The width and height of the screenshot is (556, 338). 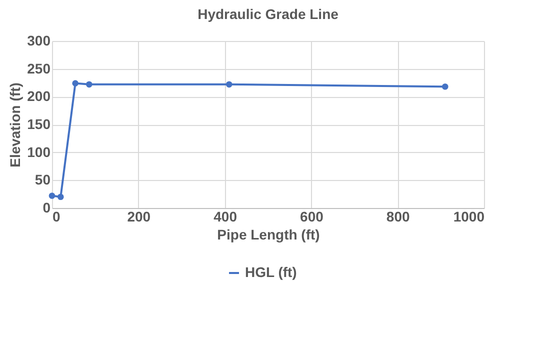 What do you see at coordinates (271, 272) in the screenshot?
I see `legend-label: HGL (ft)` at bounding box center [271, 272].